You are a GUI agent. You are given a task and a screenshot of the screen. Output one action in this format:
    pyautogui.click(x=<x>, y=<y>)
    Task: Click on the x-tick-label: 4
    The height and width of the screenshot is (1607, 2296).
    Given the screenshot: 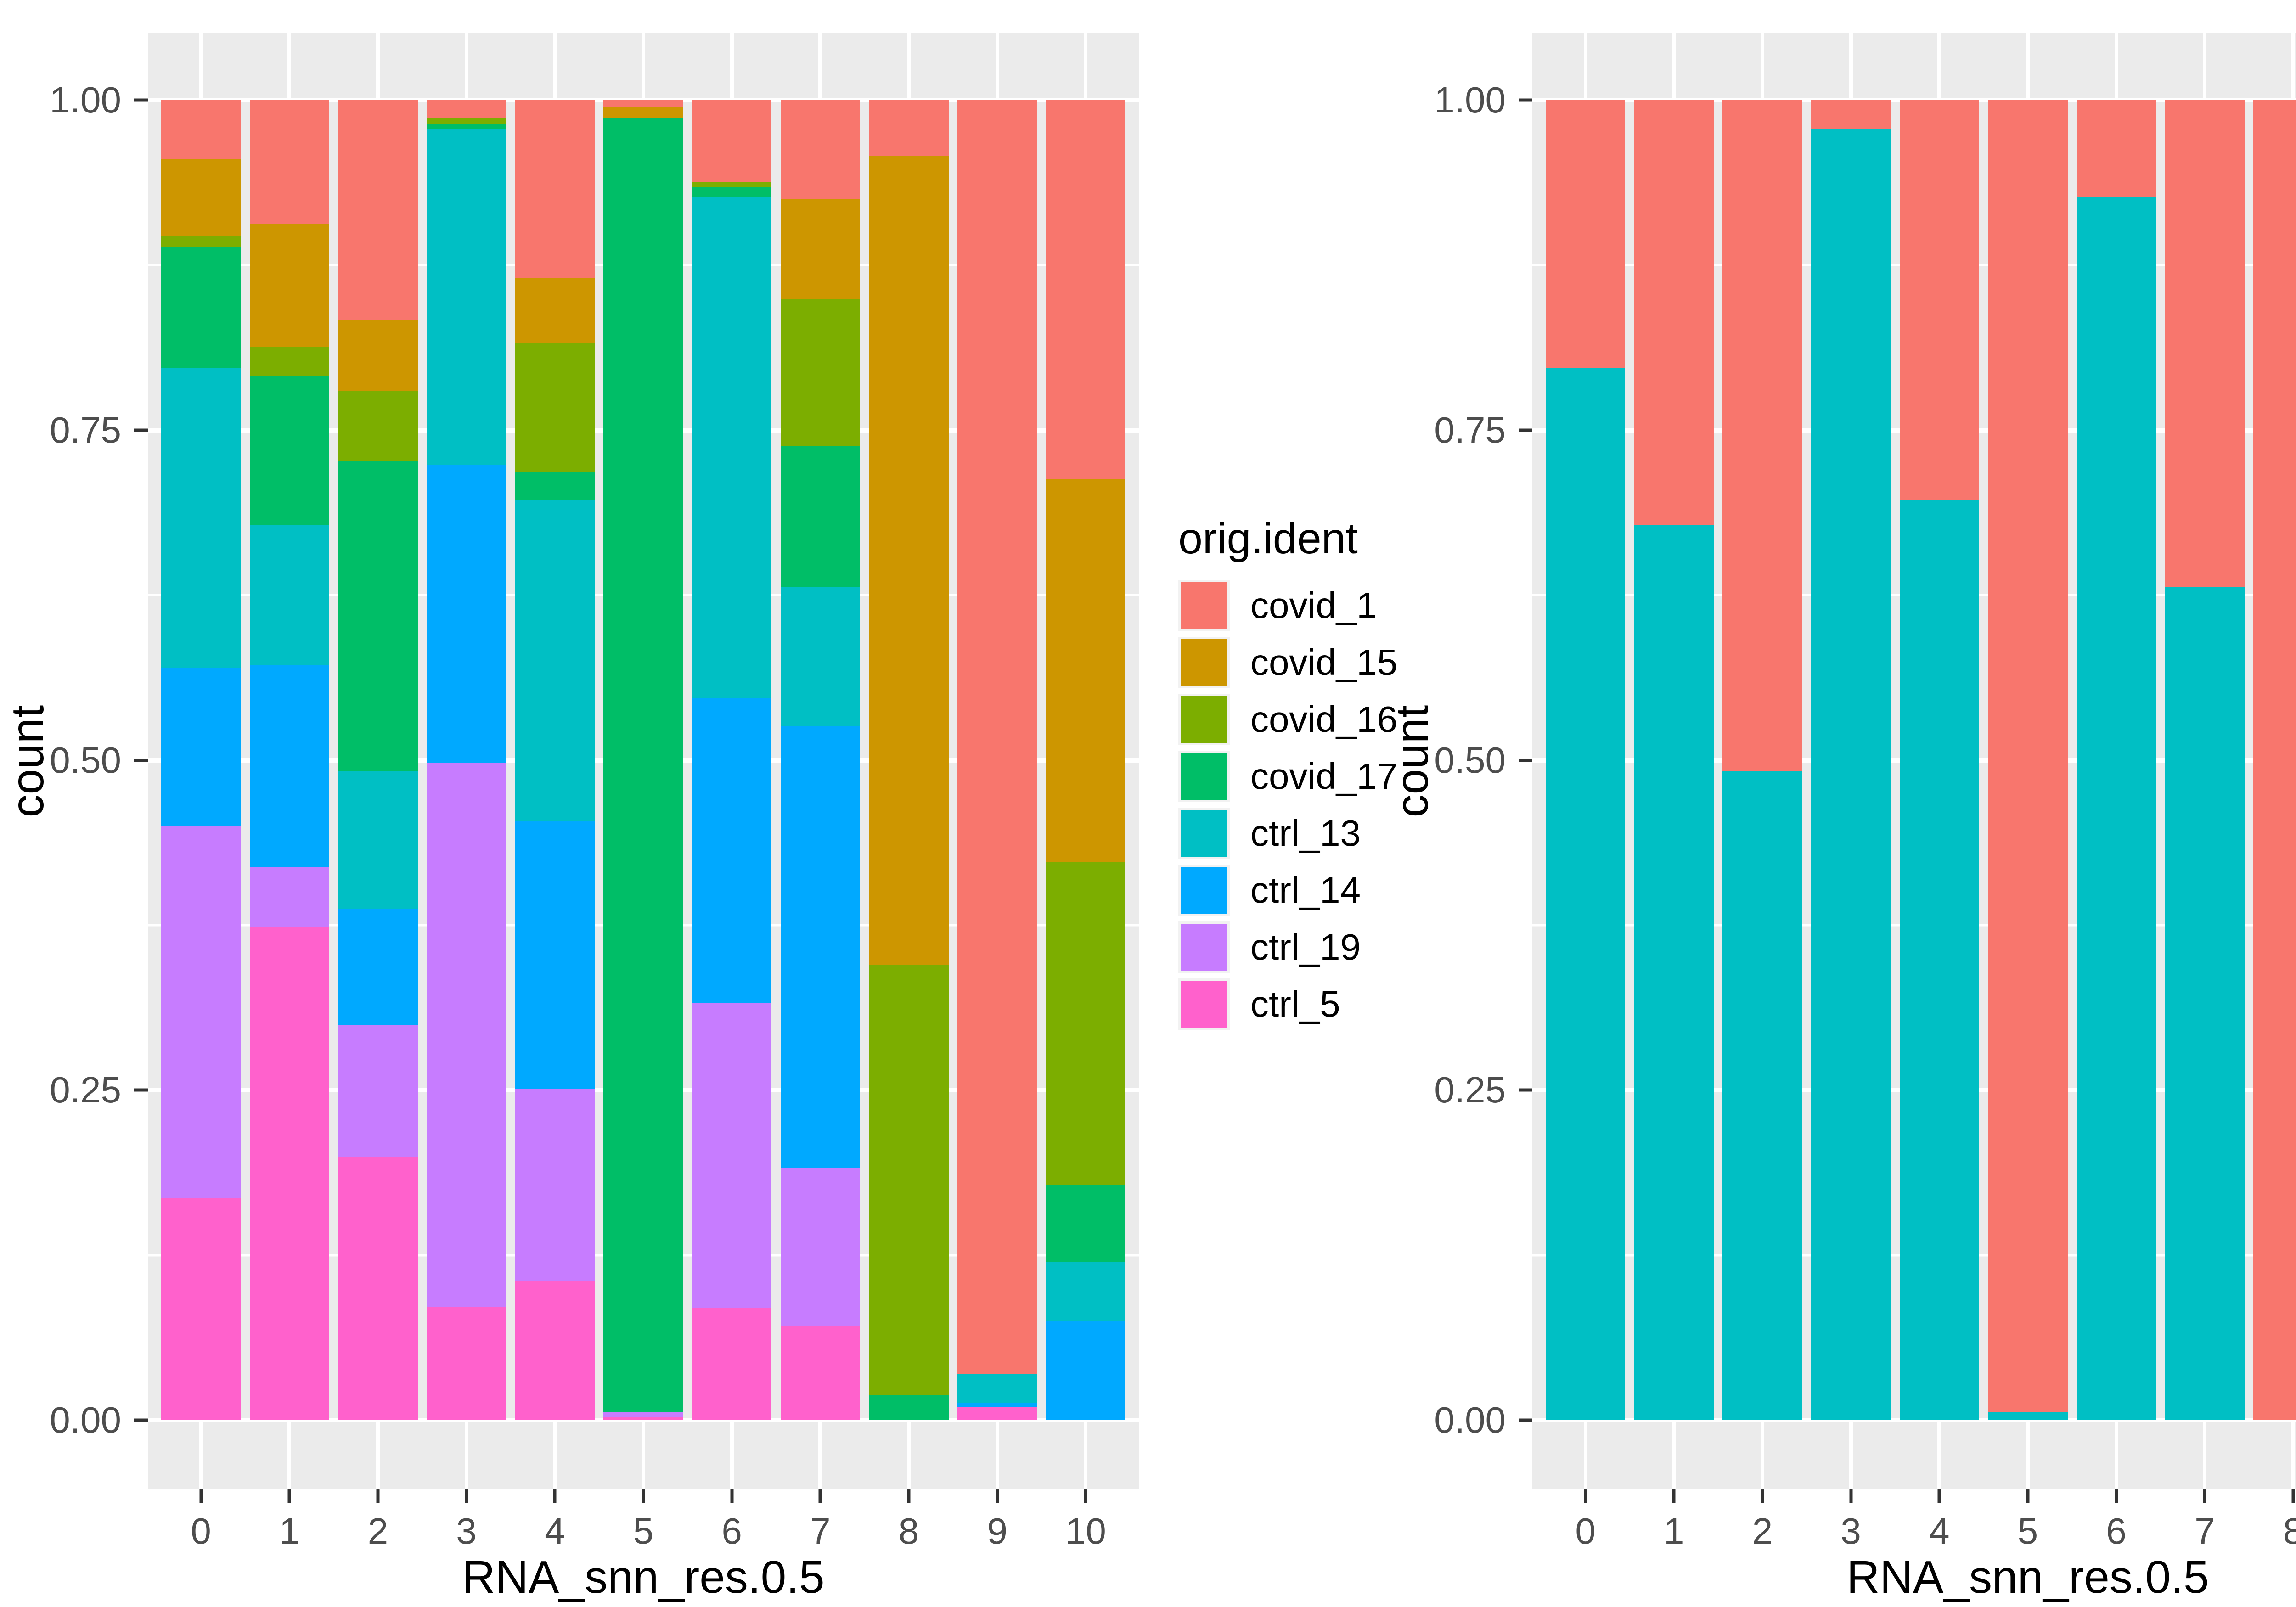 What is the action you would take?
    pyautogui.click(x=1939, y=1531)
    